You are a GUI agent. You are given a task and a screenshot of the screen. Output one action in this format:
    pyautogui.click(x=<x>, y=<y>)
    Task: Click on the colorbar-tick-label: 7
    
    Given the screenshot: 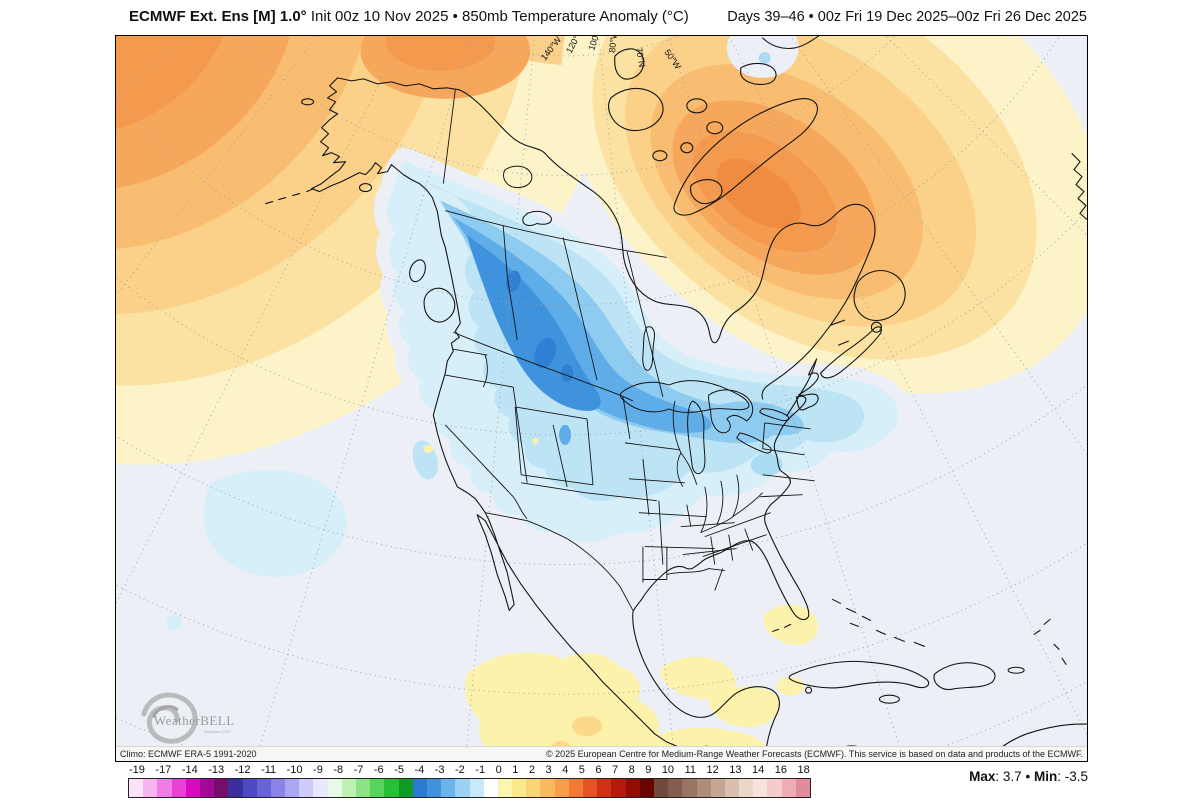 What is the action you would take?
    pyautogui.click(x=615, y=770)
    